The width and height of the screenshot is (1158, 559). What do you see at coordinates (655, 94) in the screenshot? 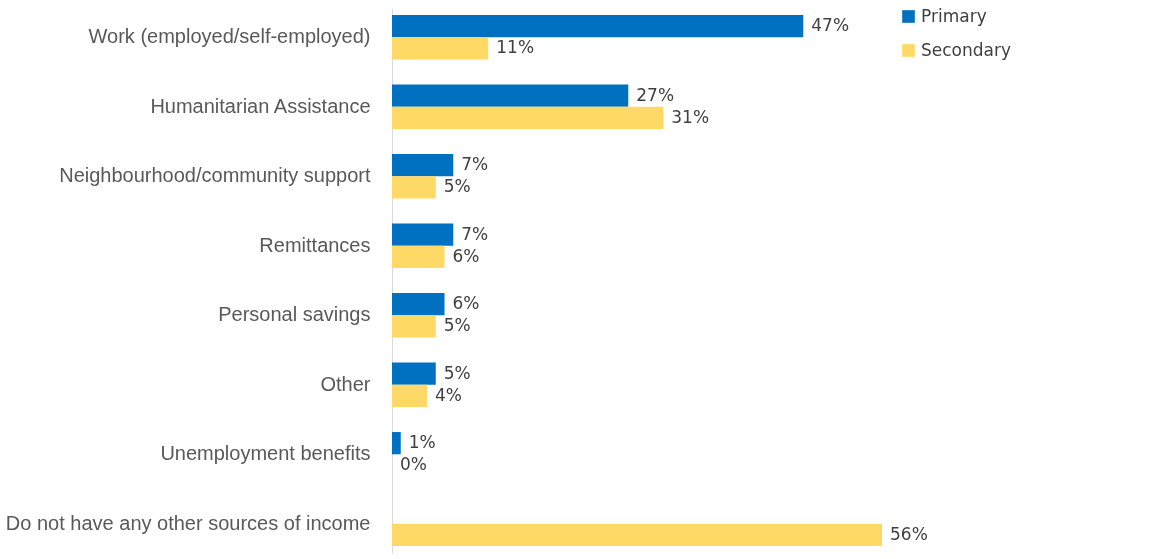
I see `data-label: 27%` at bounding box center [655, 94].